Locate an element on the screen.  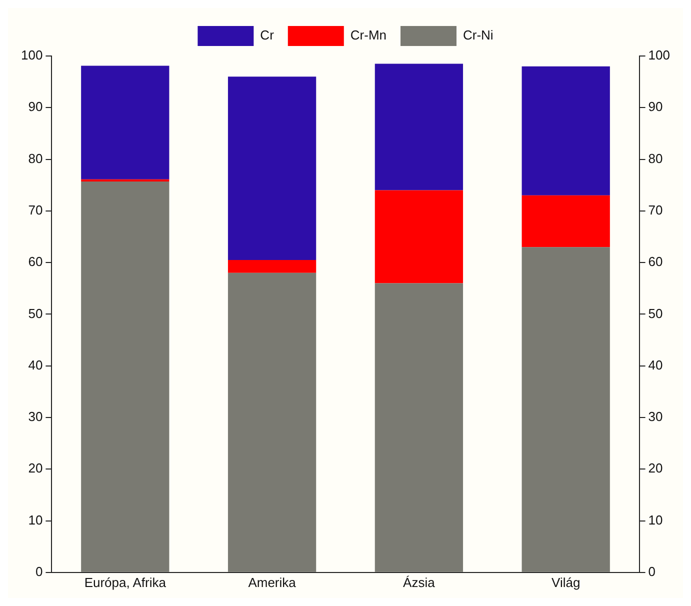
y2-tick-label: 60 is located at coordinates (655, 262).